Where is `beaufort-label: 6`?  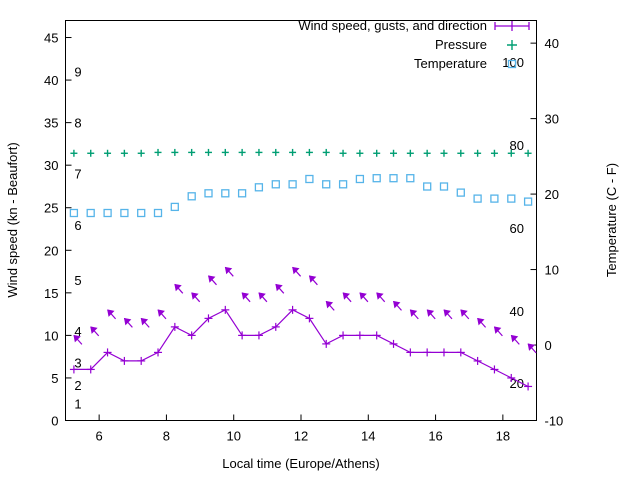
beaufort-label: 6 is located at coordinates (77, 225).